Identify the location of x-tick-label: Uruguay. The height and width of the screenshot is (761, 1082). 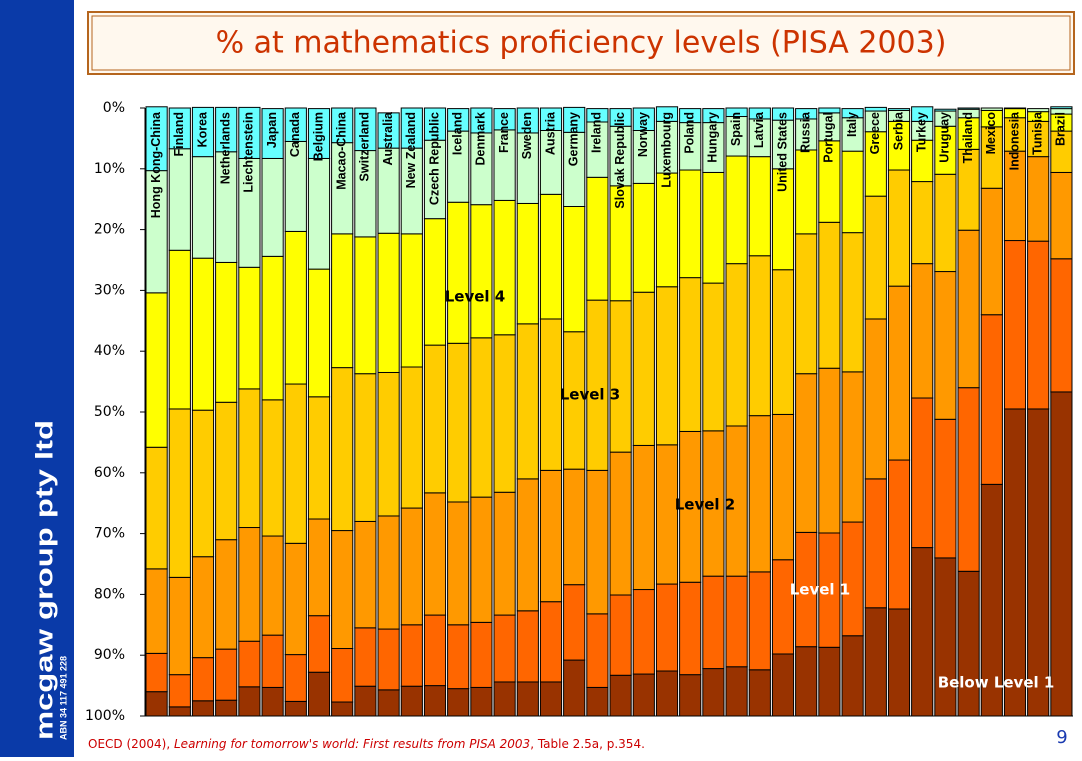
(945, 137).